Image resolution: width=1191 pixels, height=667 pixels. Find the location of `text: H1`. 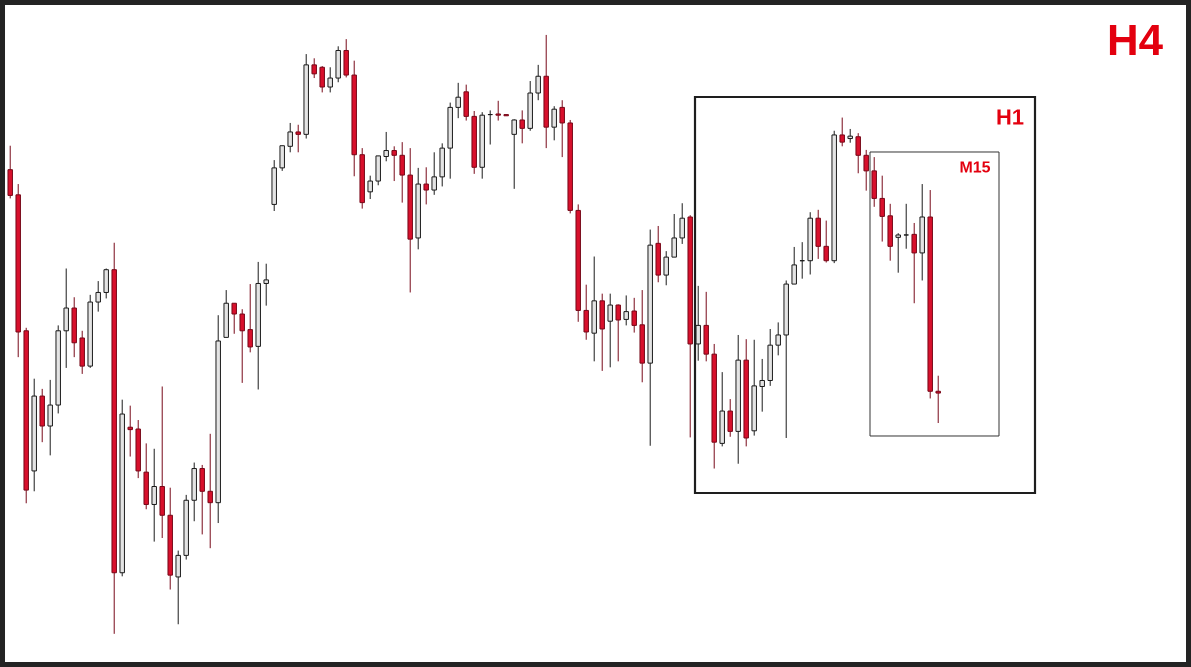

text: H1 is located at coordinates (1010, 117).